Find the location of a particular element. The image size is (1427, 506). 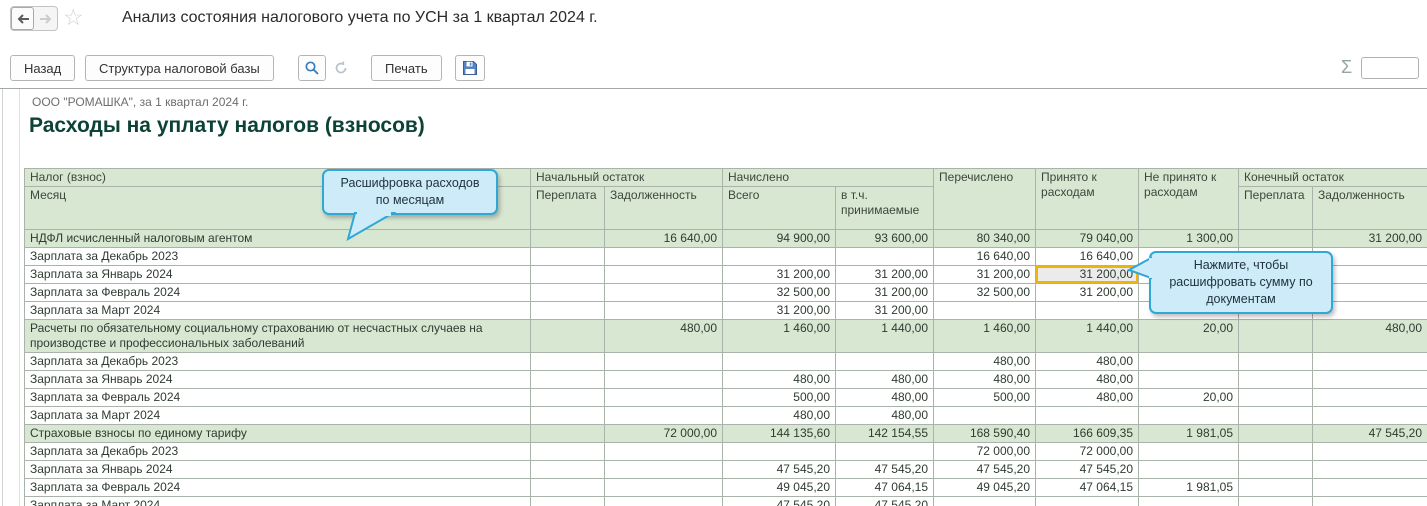

amount-cell: 47 064,15 is located at coordinates (1087, 487).